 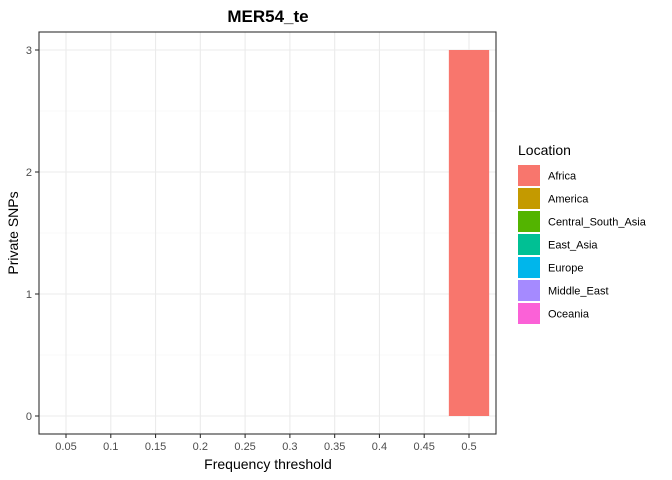 I want to click on x-tick-label: 0.15, so click(x=155, y=447).